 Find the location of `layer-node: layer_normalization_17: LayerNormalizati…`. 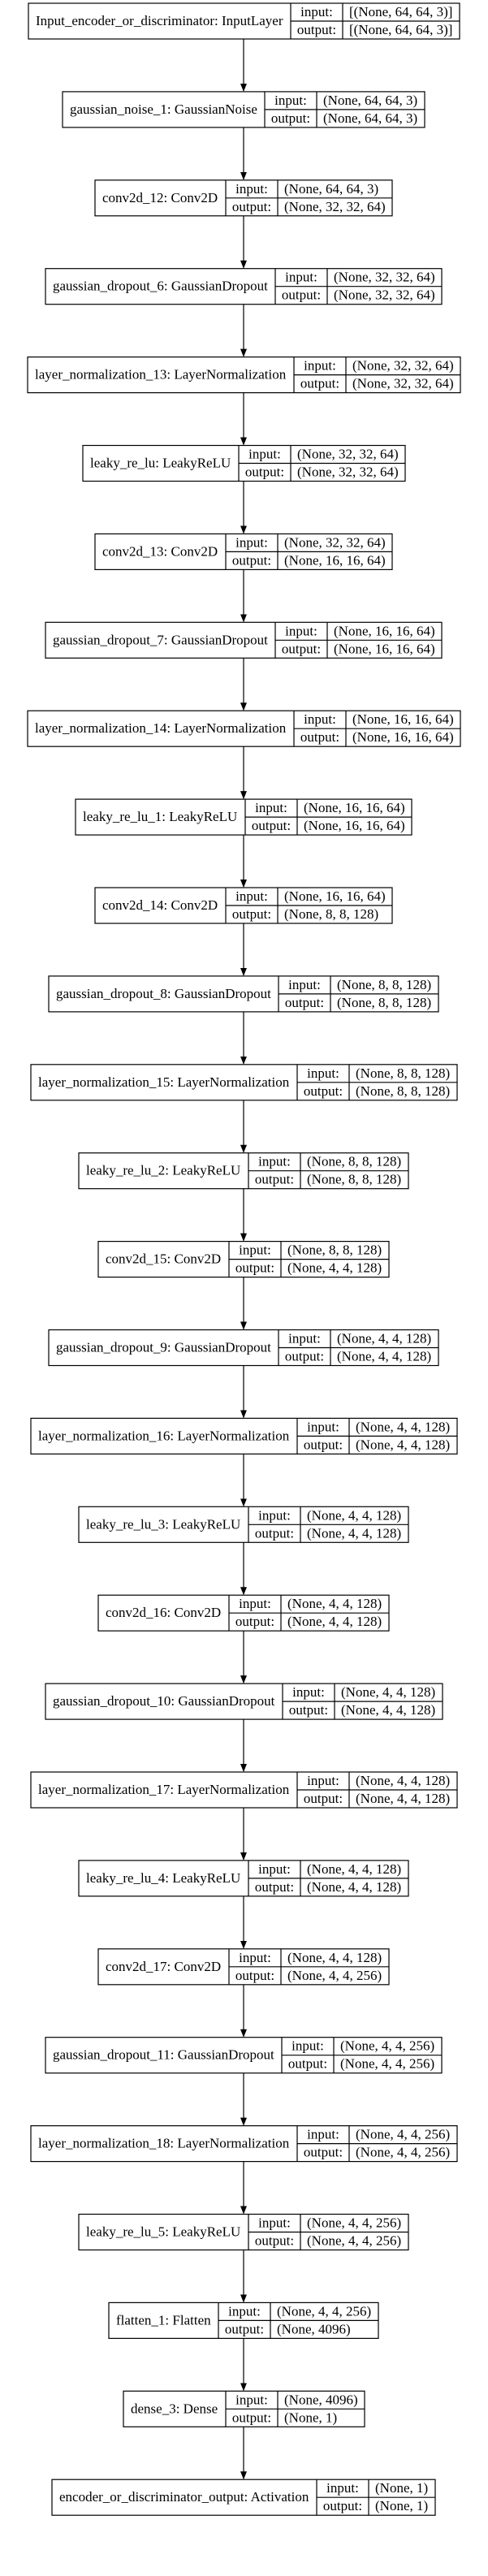

layer-node: layer_normalization_17: LayerNormalizati… is located at coordinates (244, 1790).